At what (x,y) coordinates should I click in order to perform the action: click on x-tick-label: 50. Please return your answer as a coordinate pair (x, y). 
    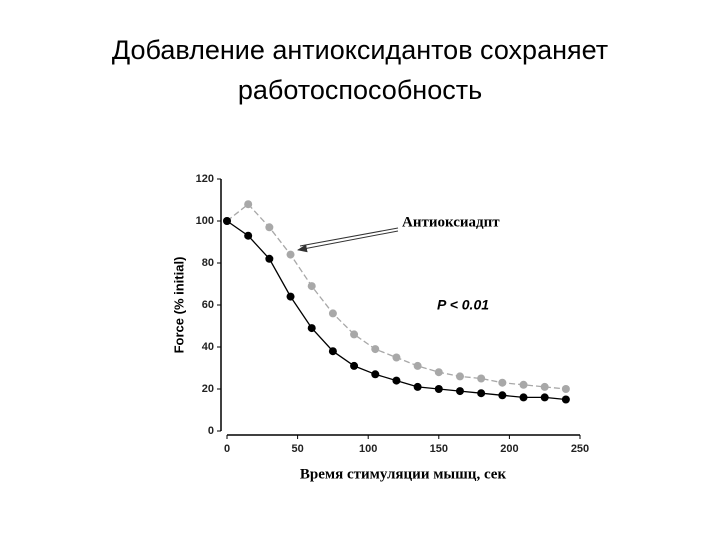
    Looking at the image, I should click on (297, 449).